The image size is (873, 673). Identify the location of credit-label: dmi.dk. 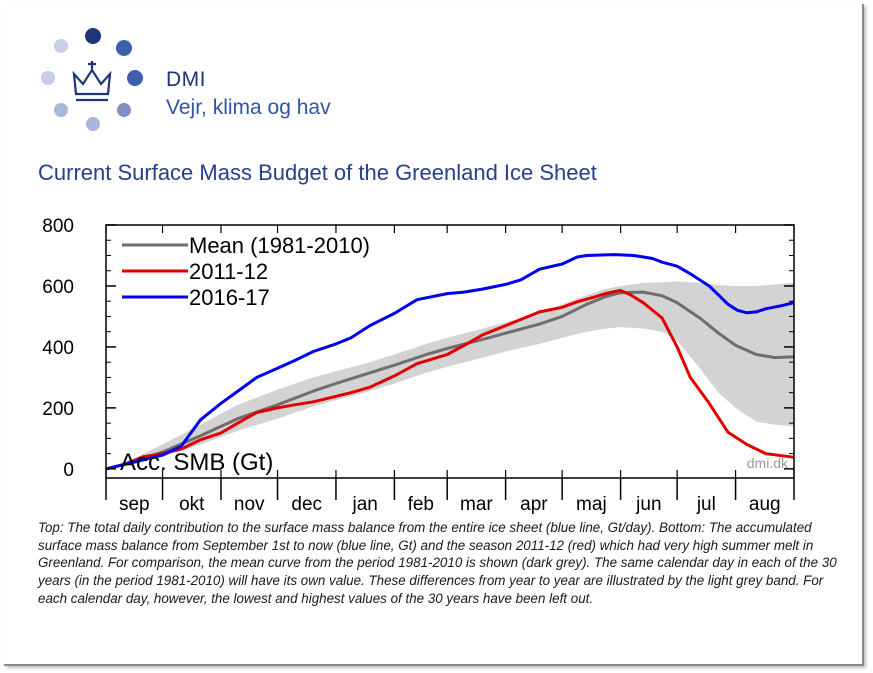
(768, 463).